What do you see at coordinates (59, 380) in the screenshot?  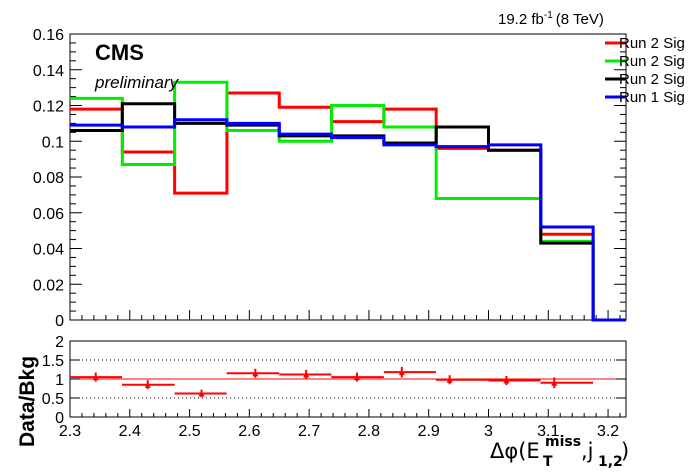 I see `ratio-y-tick-label: 1` at bounding box center [59, 380].